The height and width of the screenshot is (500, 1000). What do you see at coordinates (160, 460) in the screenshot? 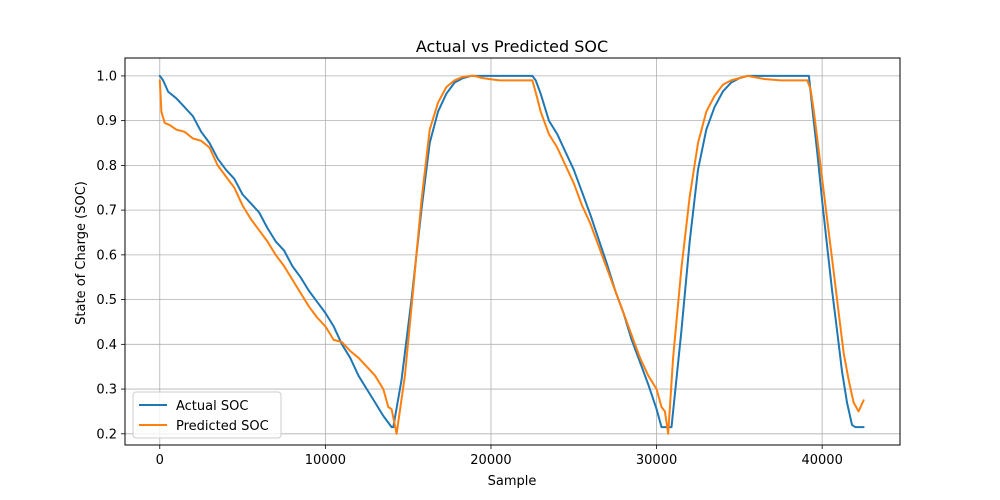
I see `x-tick-label: 0` at bounding box center [160, 460].